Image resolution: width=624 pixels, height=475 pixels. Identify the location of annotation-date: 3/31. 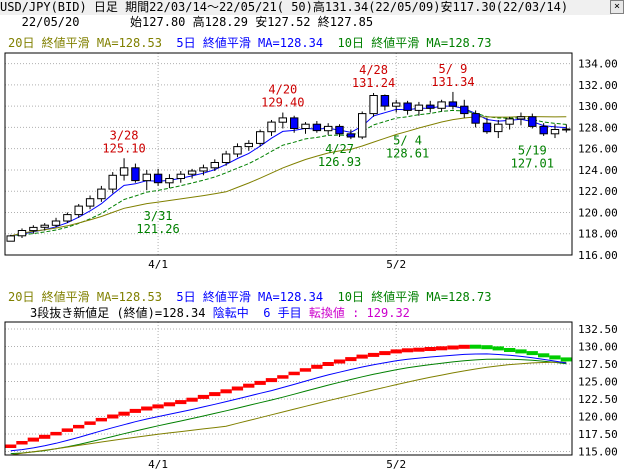
(158, 216).